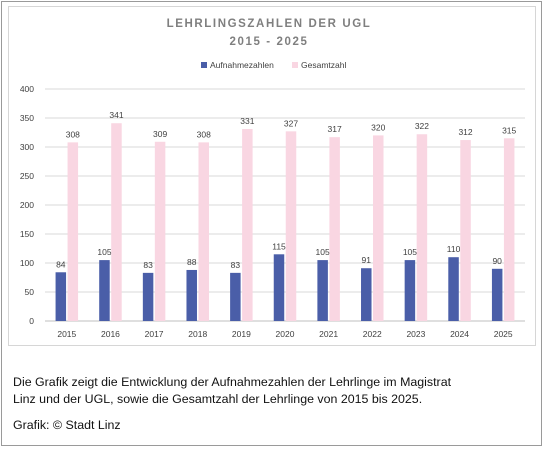  I want to click on bar-aufnahmezahlen-2020, so click(279, 287).